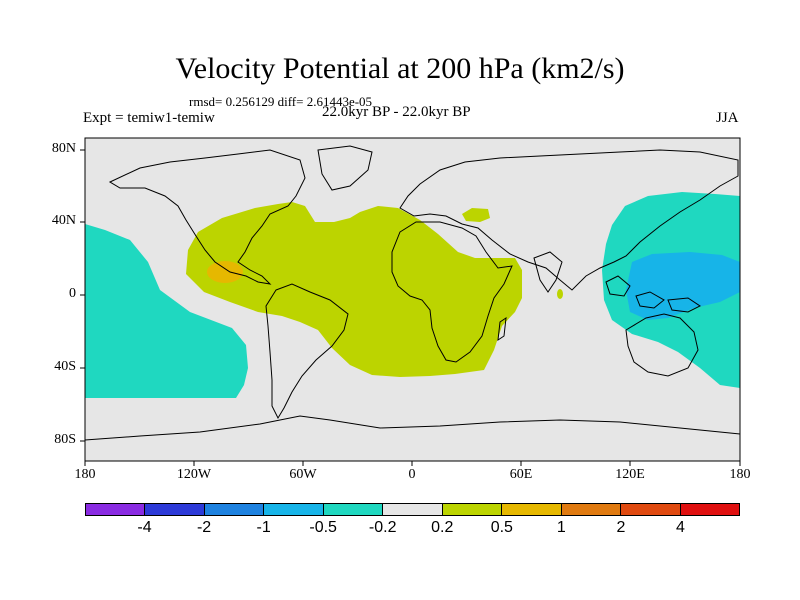 The image size is (800, 600). What do you see at coordinates (144, 527) in the screenshot?
I see `colorbar-label: -4` at bounding box center [144, 527].